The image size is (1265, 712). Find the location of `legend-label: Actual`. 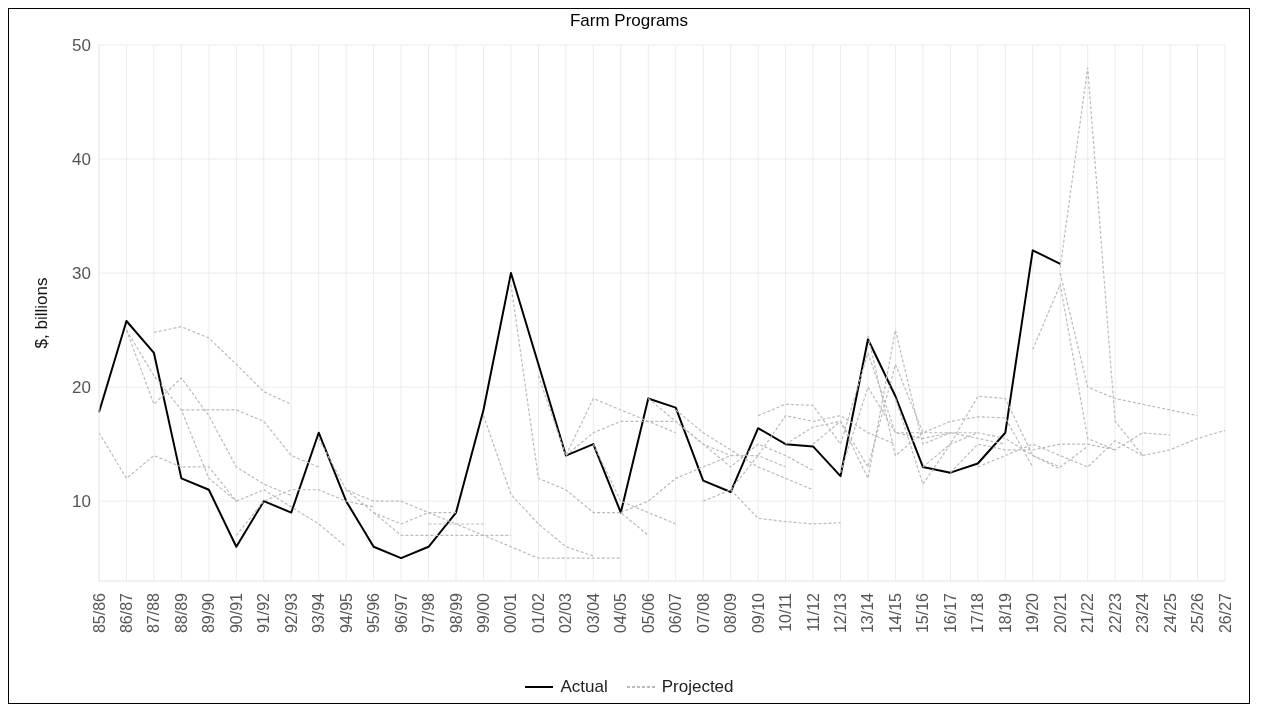

legend-label: Actual is located at coordinates (584, 687).